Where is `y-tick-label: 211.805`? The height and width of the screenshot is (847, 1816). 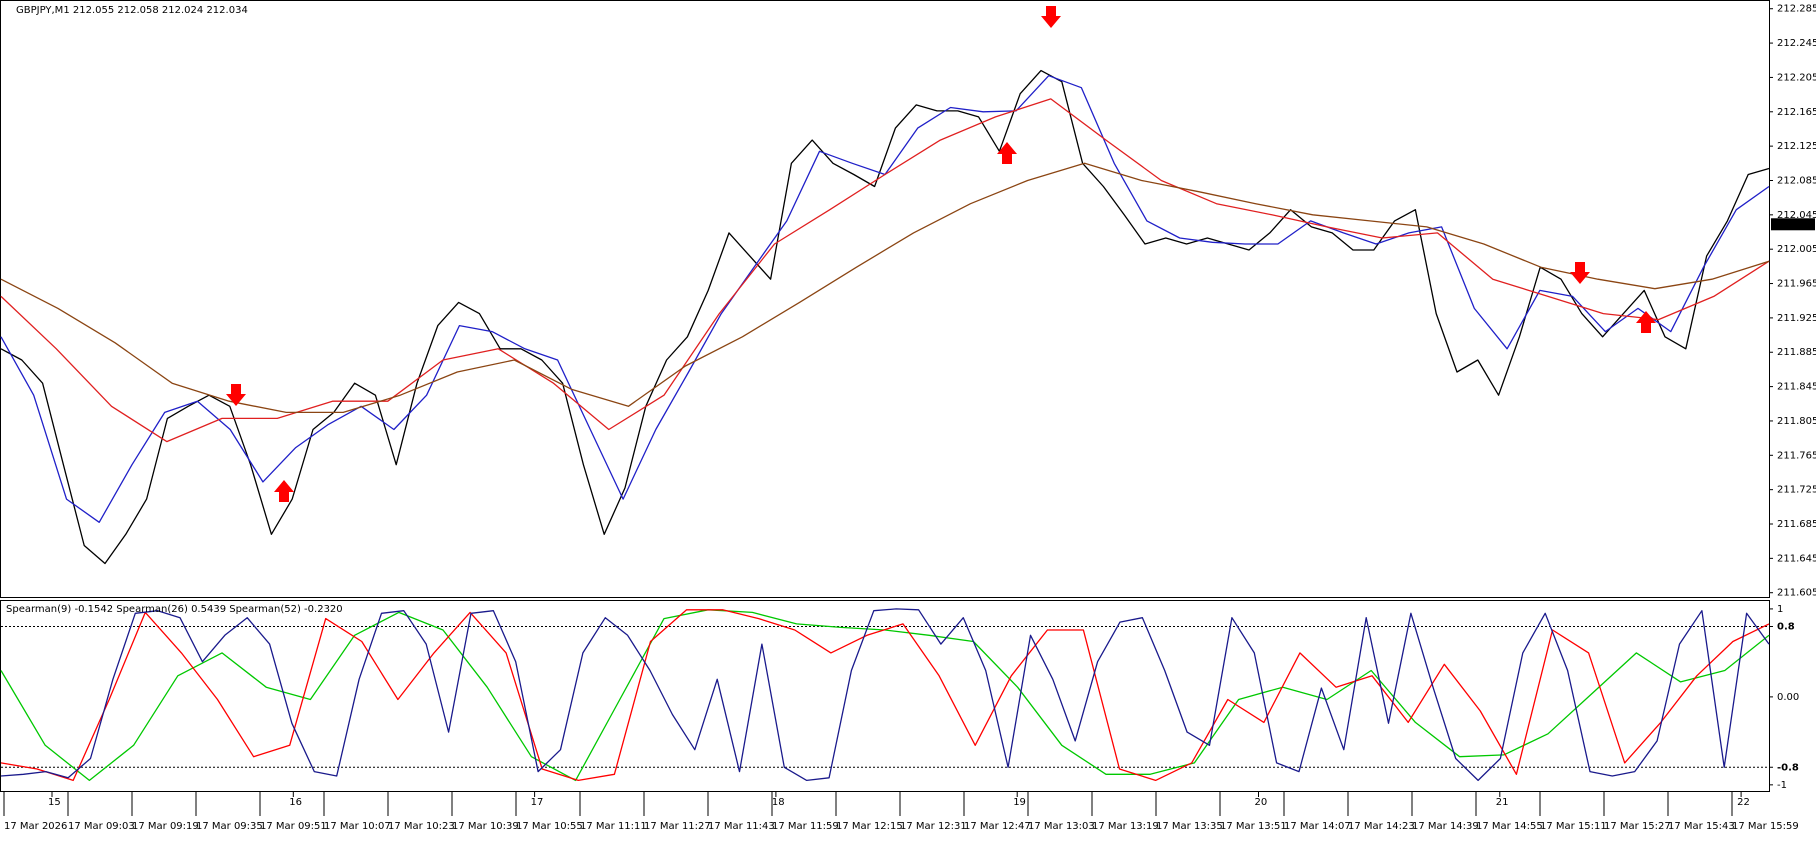 y-tick-label: 211.805 is located at coordinates (1796, 421).